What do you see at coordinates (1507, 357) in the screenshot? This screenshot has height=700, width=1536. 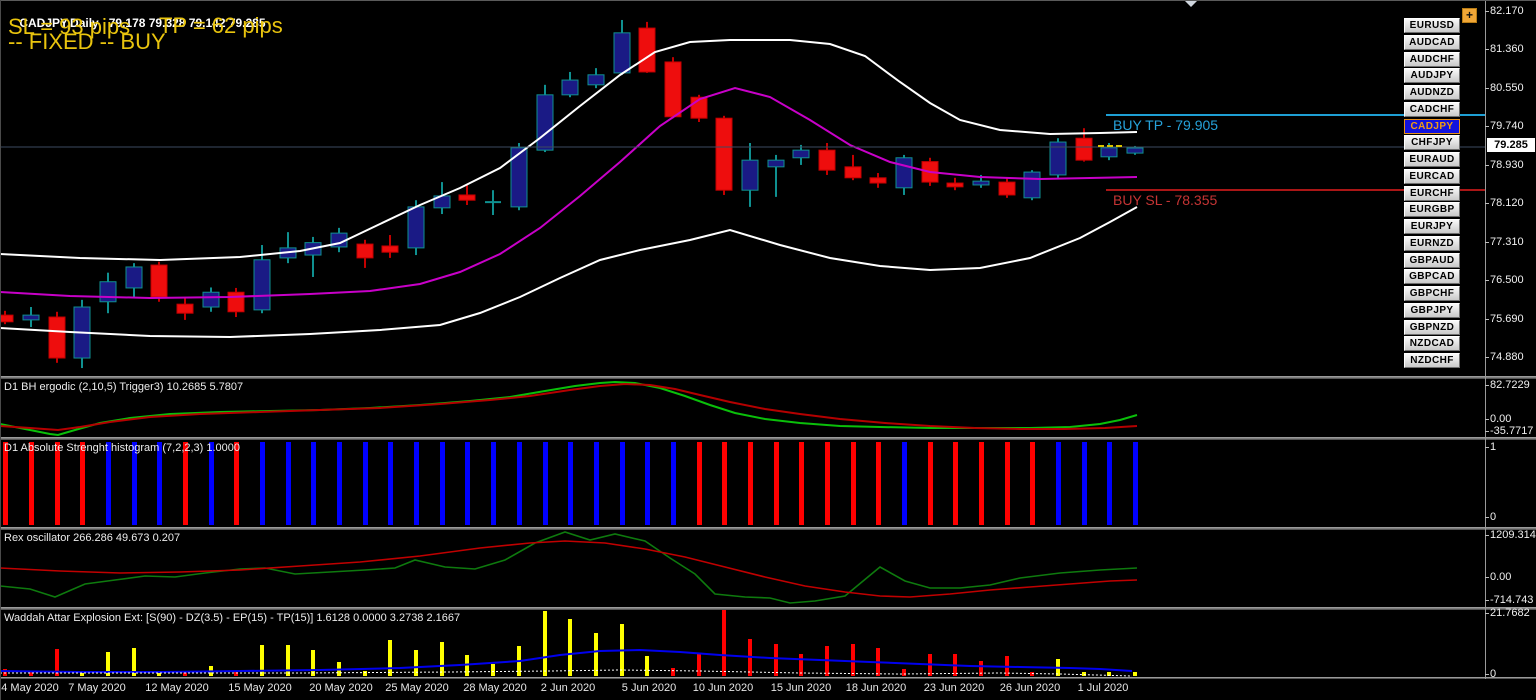 I see `scale-value-label: 74.880` at bounding box center [1507, 357].